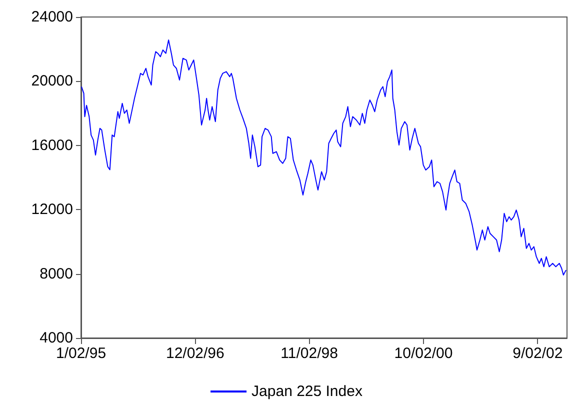  I want to click on x-tick-label: 1/02/95, so click(81, 353).